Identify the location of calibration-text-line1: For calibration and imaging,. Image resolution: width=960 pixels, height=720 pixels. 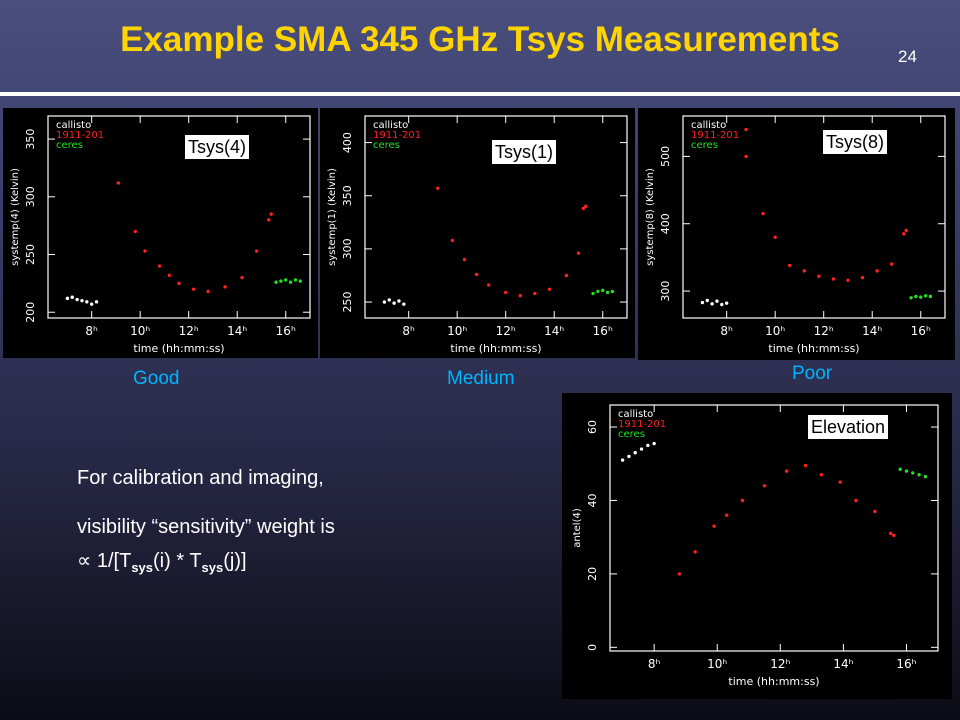
(200, 478).